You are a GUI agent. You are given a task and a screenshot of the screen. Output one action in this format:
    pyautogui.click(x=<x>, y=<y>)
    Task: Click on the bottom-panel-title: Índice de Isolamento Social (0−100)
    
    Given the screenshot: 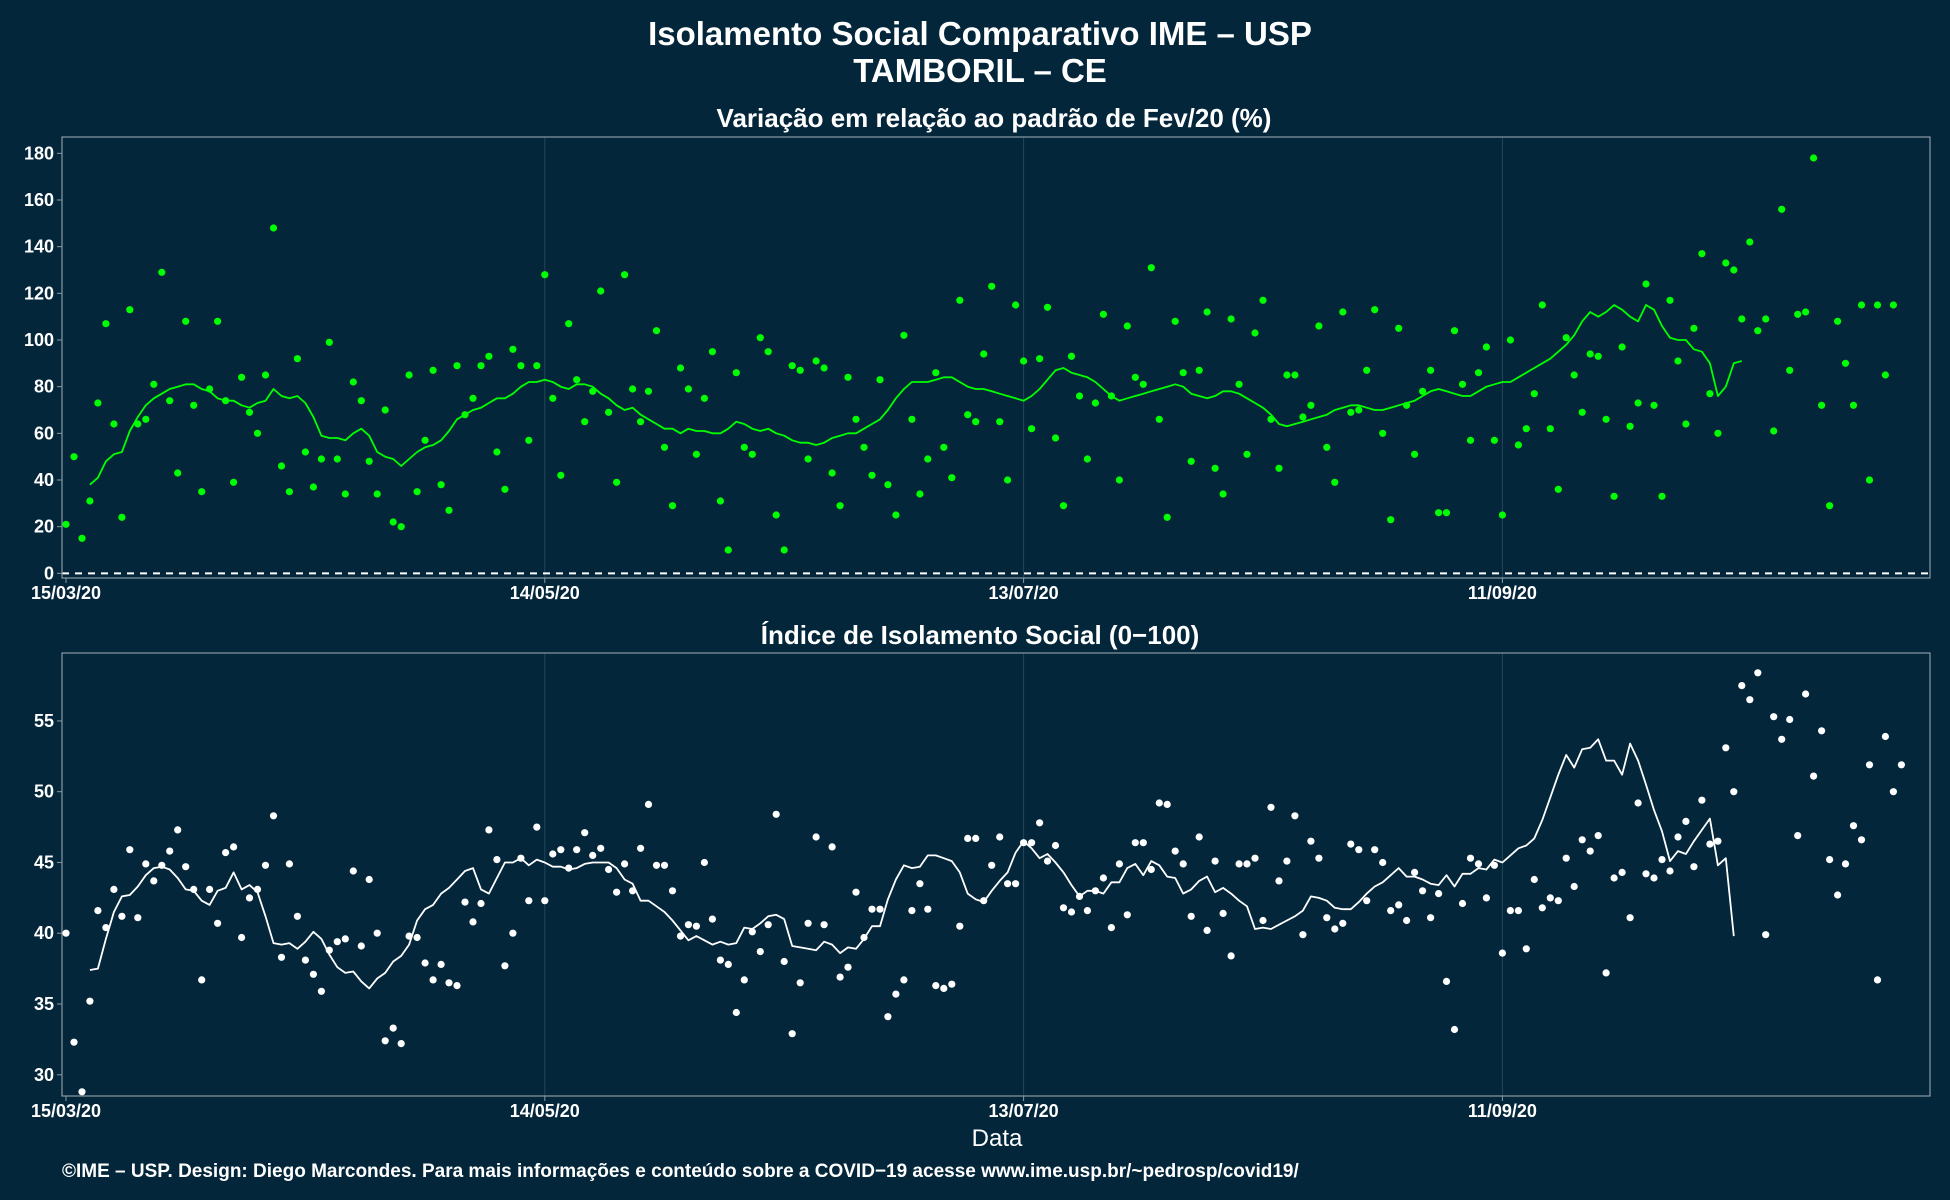 What is the action you would take?
    pyautogui.click(x=980, y=635)
    